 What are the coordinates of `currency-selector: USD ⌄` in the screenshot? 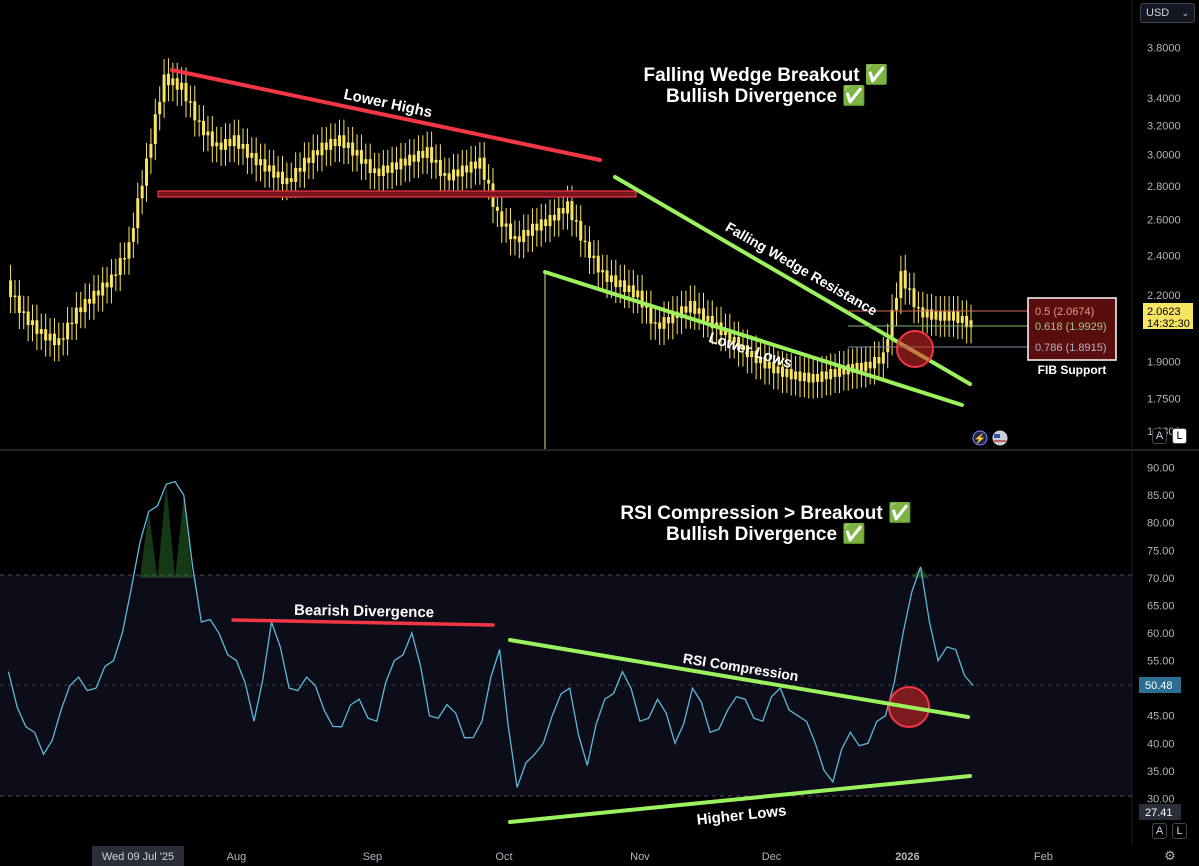 It's located at (1167, 13).